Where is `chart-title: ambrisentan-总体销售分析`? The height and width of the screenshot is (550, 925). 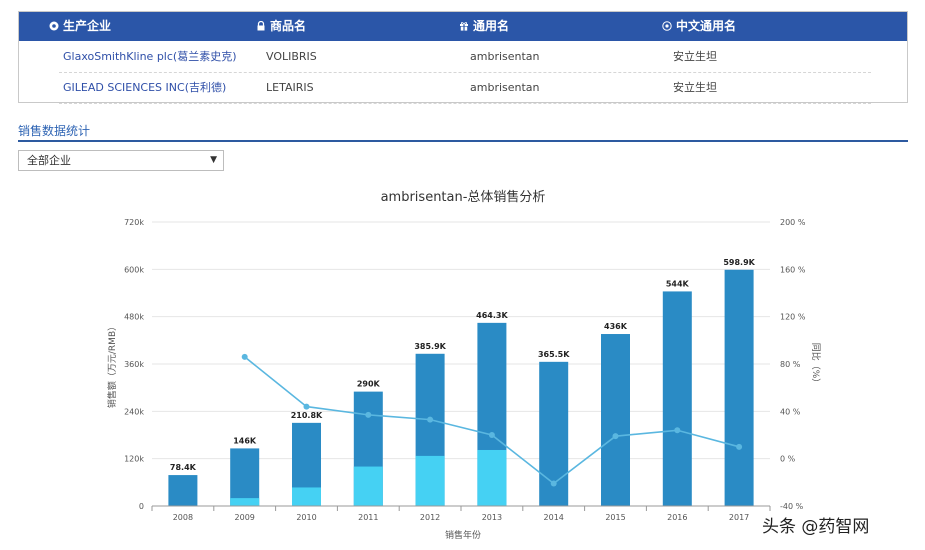 chart-title: ambrisentan-总体销售分析 is located at coordinates (463, 197).